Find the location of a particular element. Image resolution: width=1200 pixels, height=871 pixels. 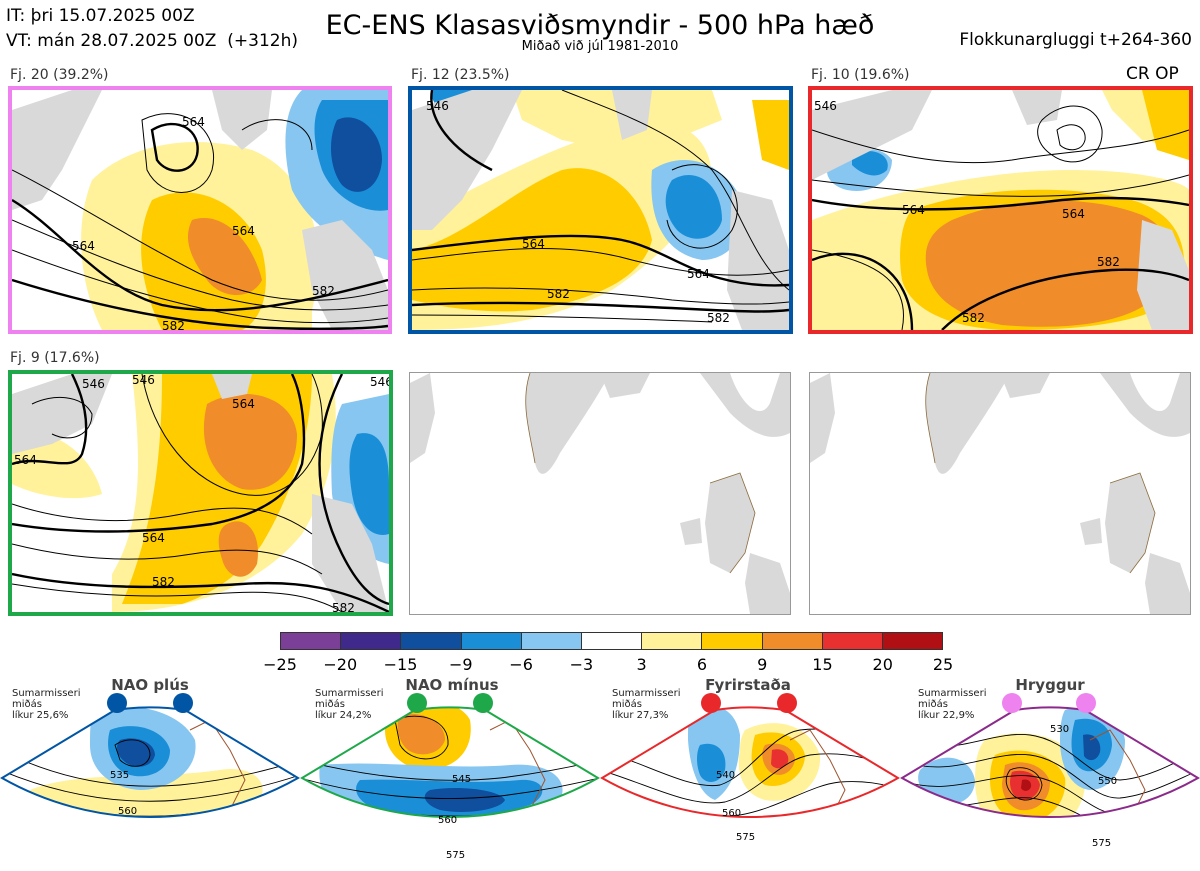

regime-info-line: líkur 25,6% is located at coordinates (40, 715).